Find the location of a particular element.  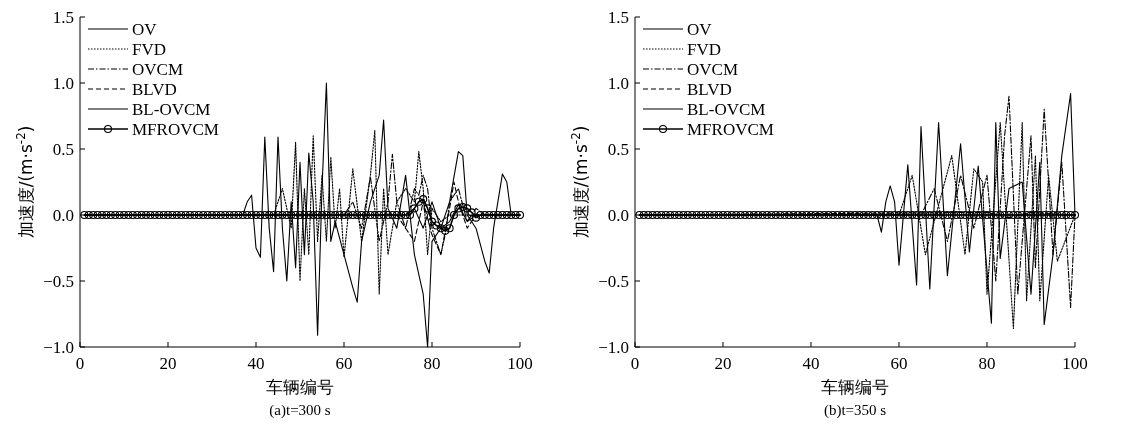

text: (a)t=300 s is located at coordinates (300, 410).